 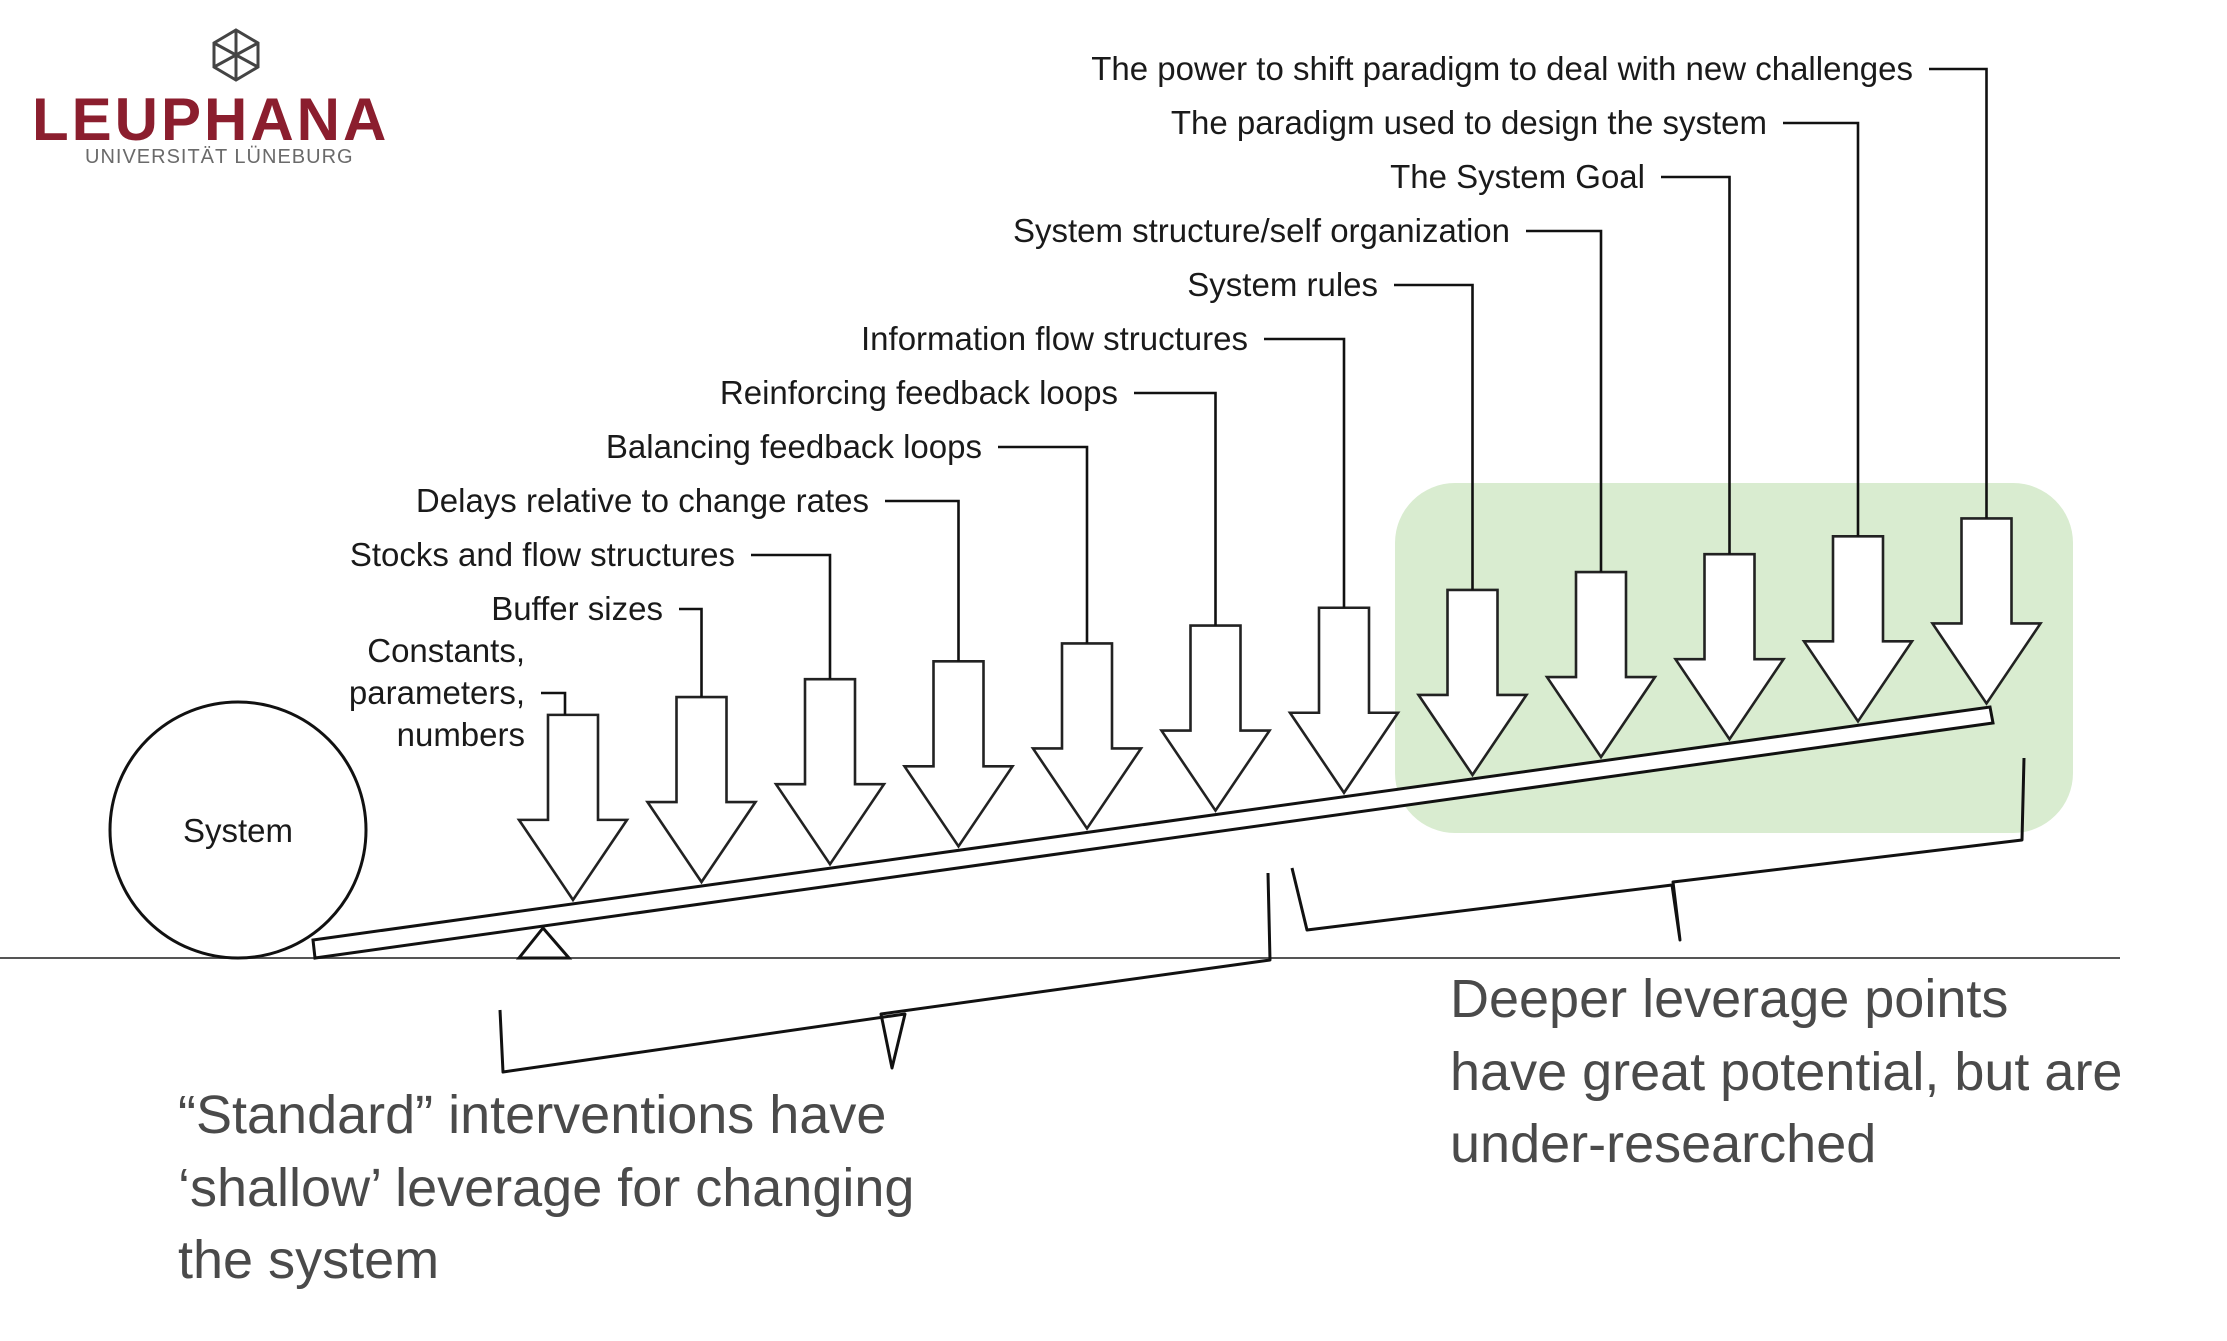 I want to click on deeper-brace, so click(x=1658, y=849).